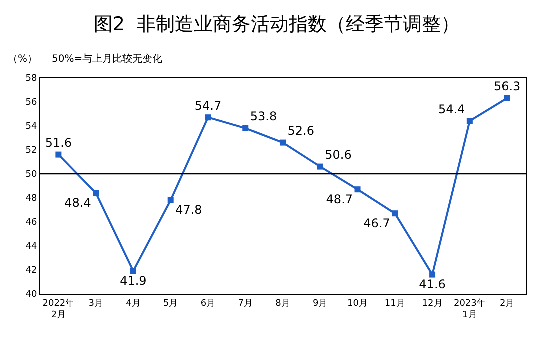 The height and width of the screenshot is (342, 554). What do you see at coordinates (32, 295) in the screenshot?
I see `y-tick-label: 40` at bounding box center [32, 295].